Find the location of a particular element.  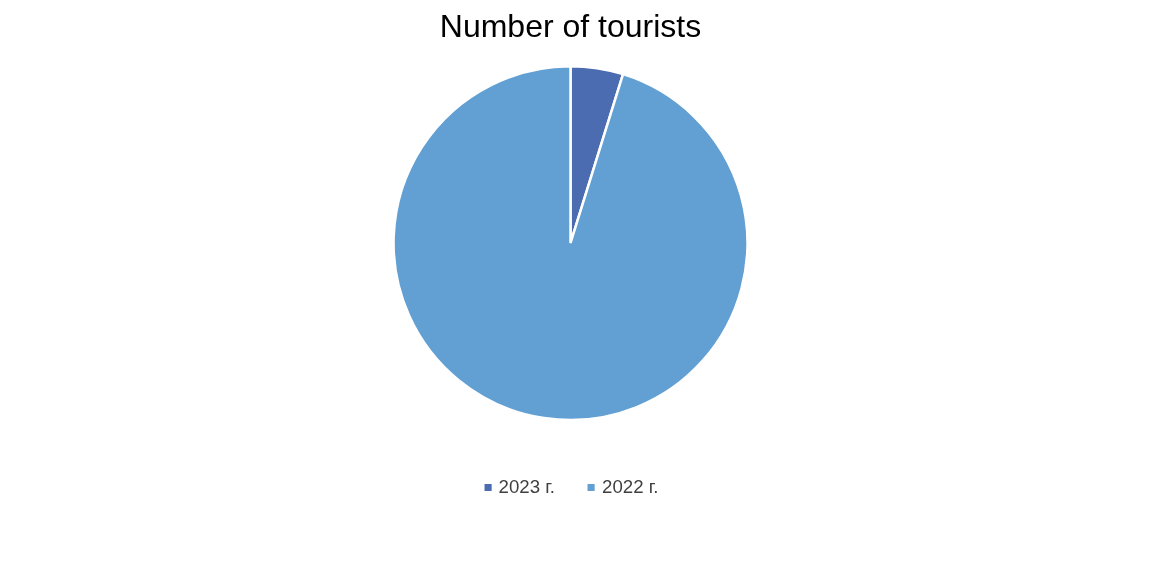

legend-label: 2022 г. is located at coordinates (630, 487).